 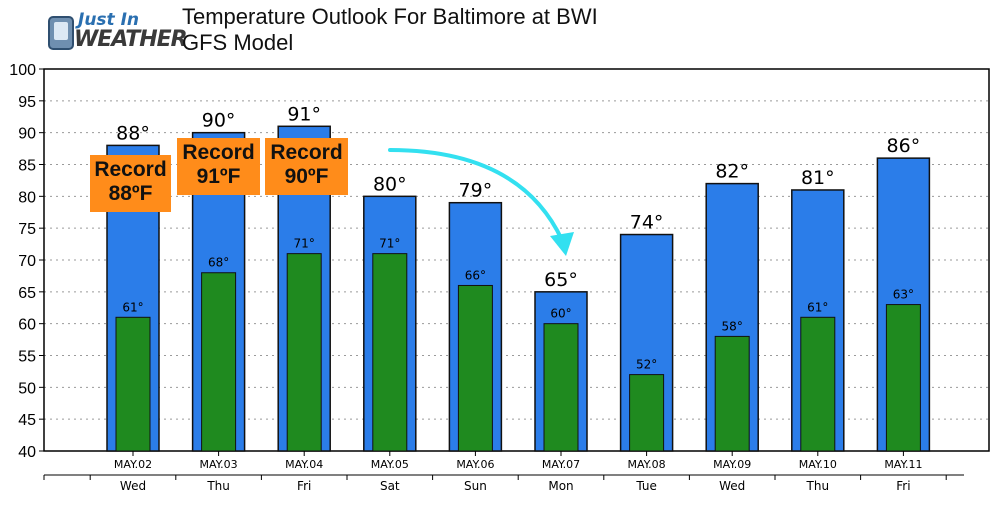 What do you see at coordinates (27, 261) in the screenshot?
I see `y-tick-label: 70` at bounding box center [27, 261].